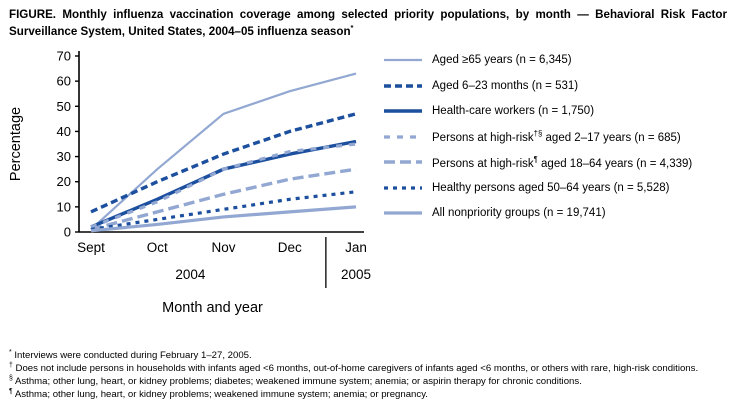 This screenshot has width=736, height=419. What do you see at coordinates (64, 131) in the screenshot?
I see `y-tick-label: 40` at bounding box center [64, 131].